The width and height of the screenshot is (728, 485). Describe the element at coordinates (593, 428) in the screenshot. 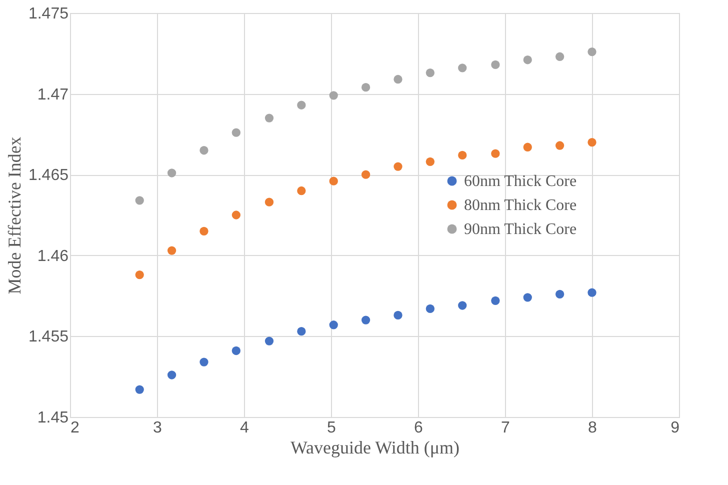

I see `x-tick-label: 8` at that location.